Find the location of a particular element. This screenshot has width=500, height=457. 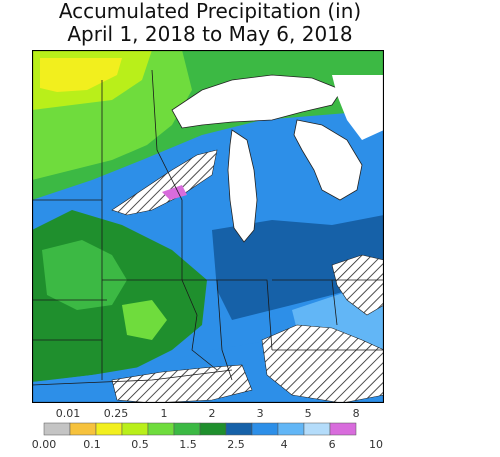

legend-top-label-4: 3 is located at coordinates (260, 413).